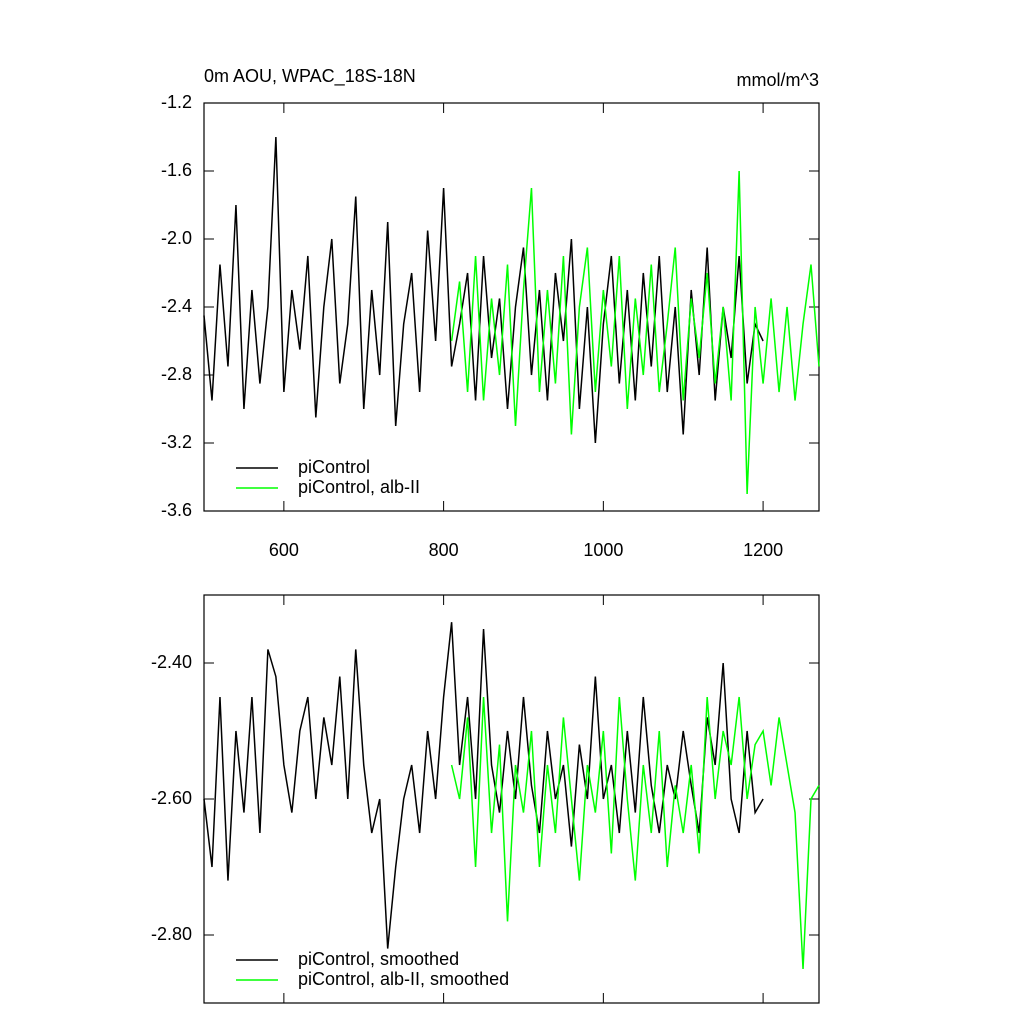 This screenshot has height=1029, width=1024. What do you see at coordinates (334, 467) in the screenshot?
I see `legend-label: piControl` at bounding box center [334, 467].